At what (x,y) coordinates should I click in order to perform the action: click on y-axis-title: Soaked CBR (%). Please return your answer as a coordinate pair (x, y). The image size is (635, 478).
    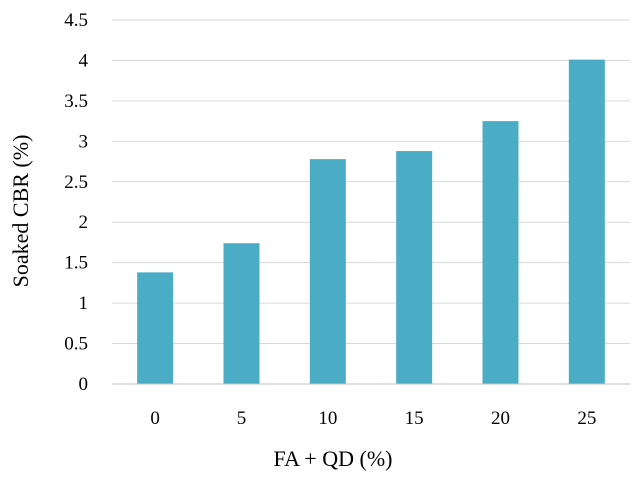
    Looking at the image, I should click on (20, 211).